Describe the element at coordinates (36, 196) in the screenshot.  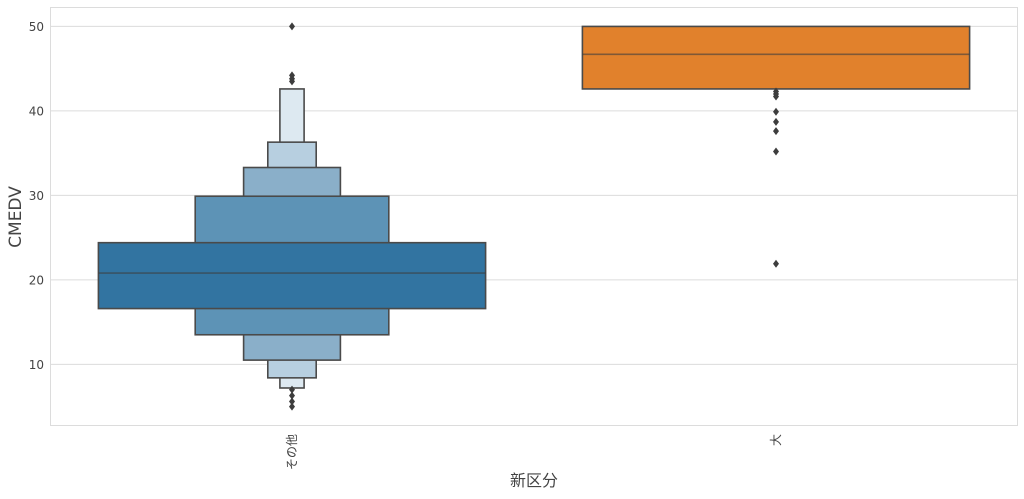
I see `y-tick-label: 30` at that location.